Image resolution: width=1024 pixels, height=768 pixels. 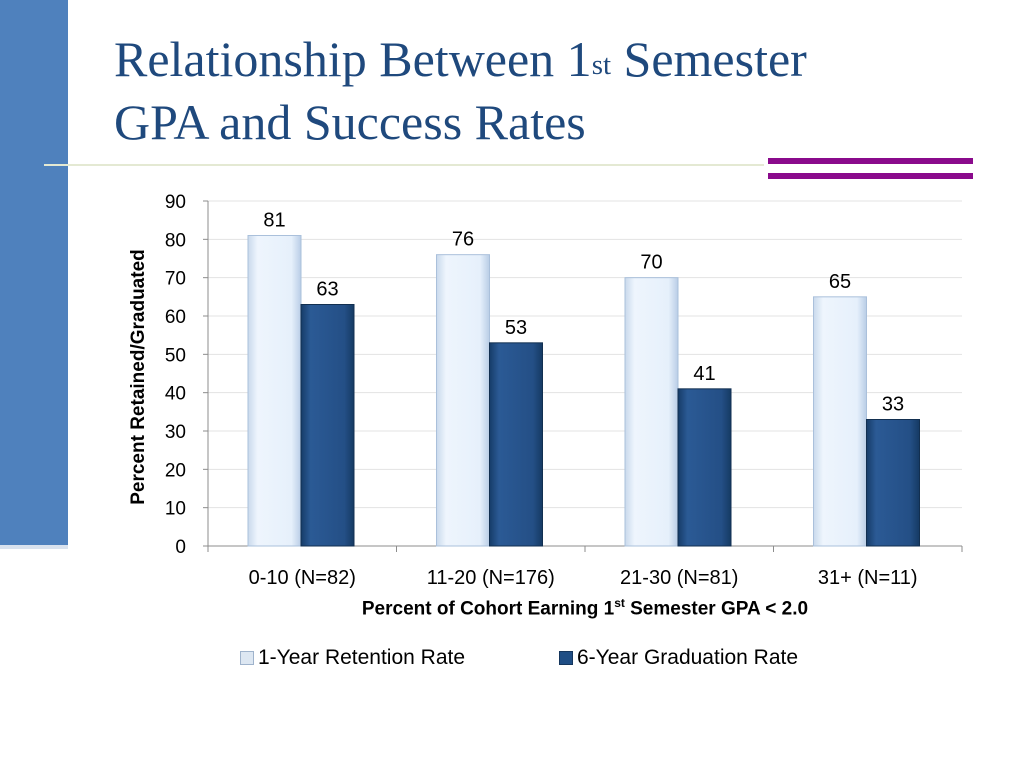 What do you see at coordinates (175, 240) in the screenshot?
I see `y-tick-label: 80` at bounding box center [175, 240].